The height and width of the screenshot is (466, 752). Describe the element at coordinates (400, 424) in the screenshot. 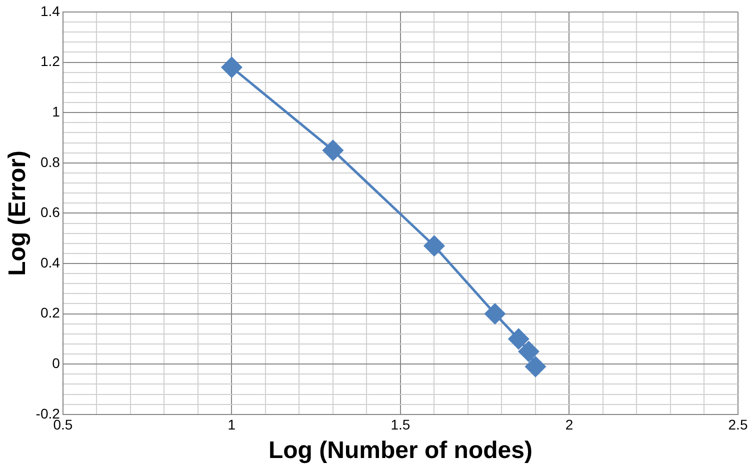

I see `x-tick-label: 1.5` at that location.